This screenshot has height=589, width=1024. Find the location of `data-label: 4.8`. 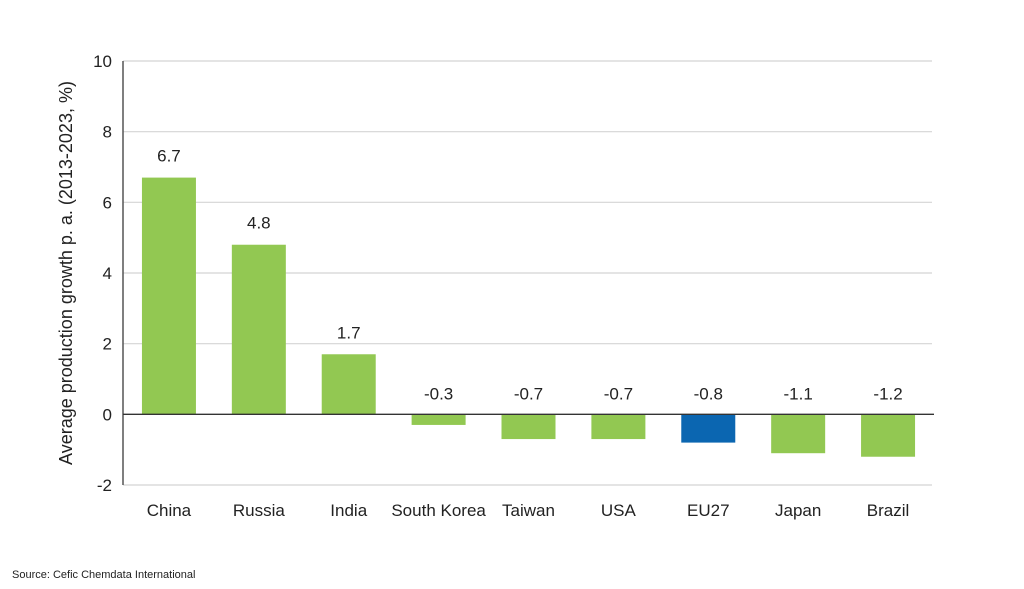

data-label: 4.8 is located at coordinates (259, 223).